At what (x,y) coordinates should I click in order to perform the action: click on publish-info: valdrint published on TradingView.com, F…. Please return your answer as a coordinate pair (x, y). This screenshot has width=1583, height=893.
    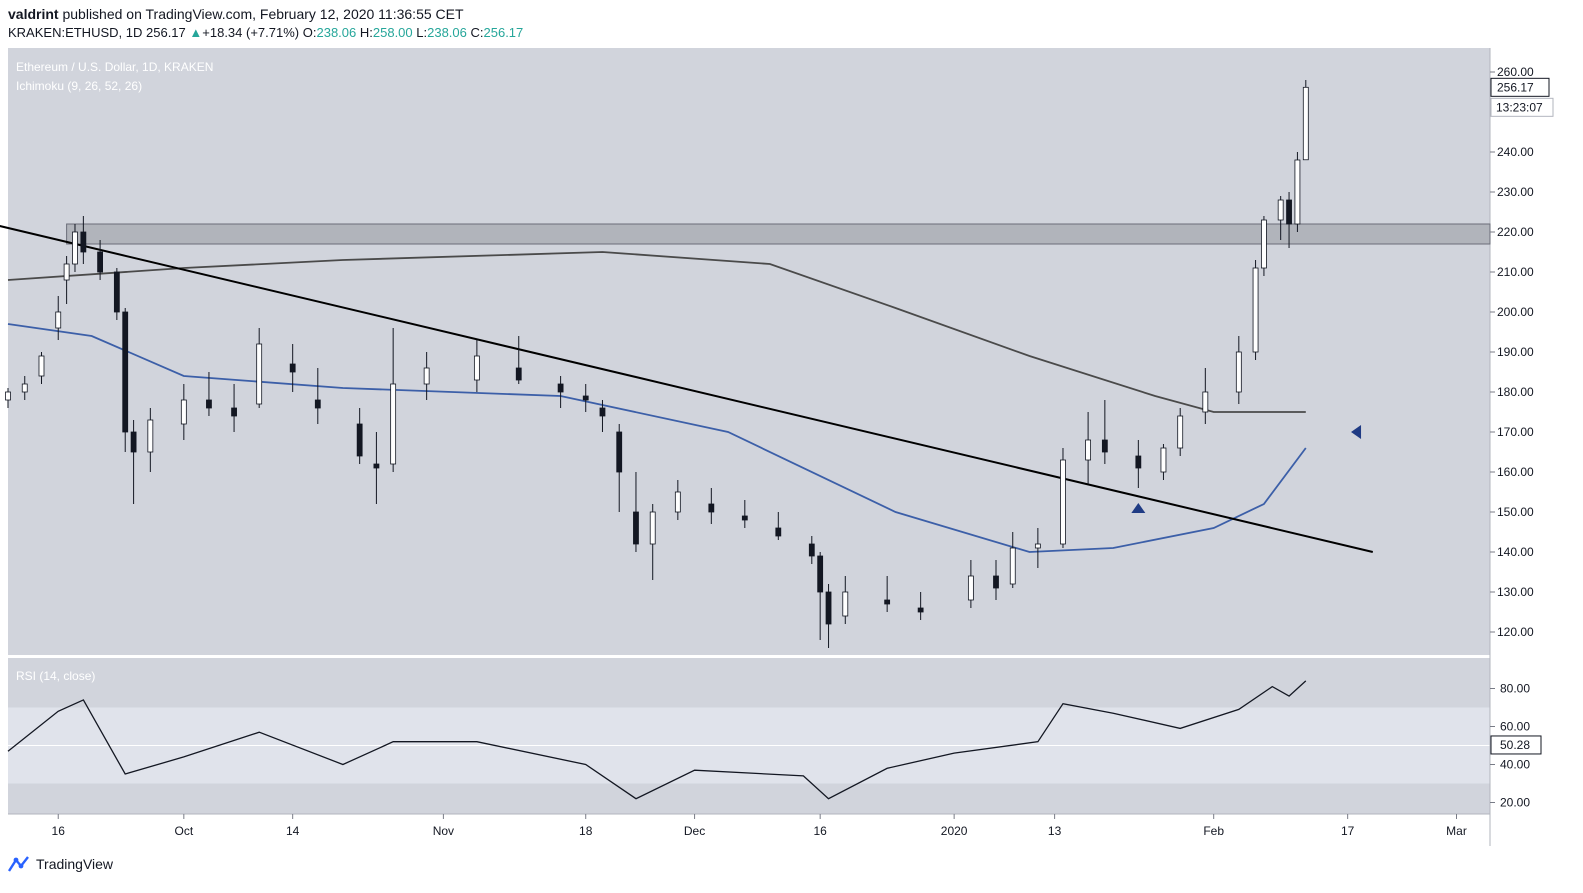
    Looking at the image, I should click on (236, 14).